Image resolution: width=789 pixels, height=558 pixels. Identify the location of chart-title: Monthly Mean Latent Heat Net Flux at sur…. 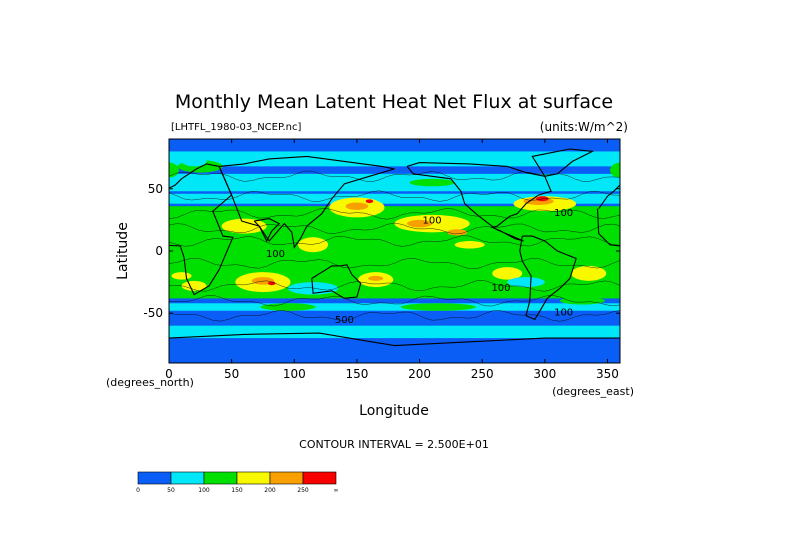
(394, 102).